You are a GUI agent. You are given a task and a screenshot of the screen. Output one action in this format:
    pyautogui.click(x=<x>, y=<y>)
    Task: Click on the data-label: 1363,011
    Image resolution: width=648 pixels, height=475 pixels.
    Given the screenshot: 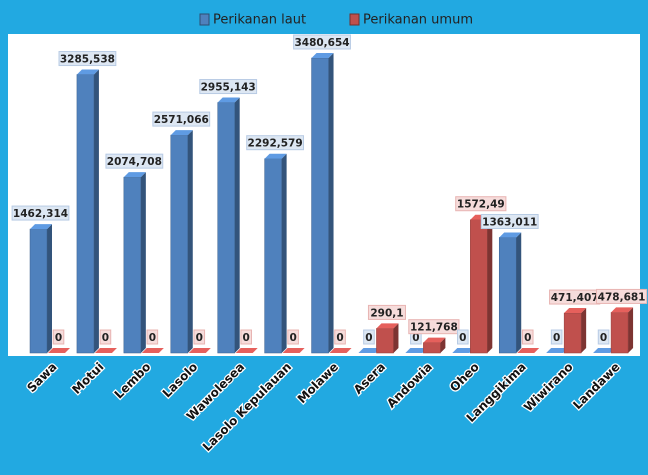 What is the action you would take?
    pyautogui.click(x=509, y=222)
    